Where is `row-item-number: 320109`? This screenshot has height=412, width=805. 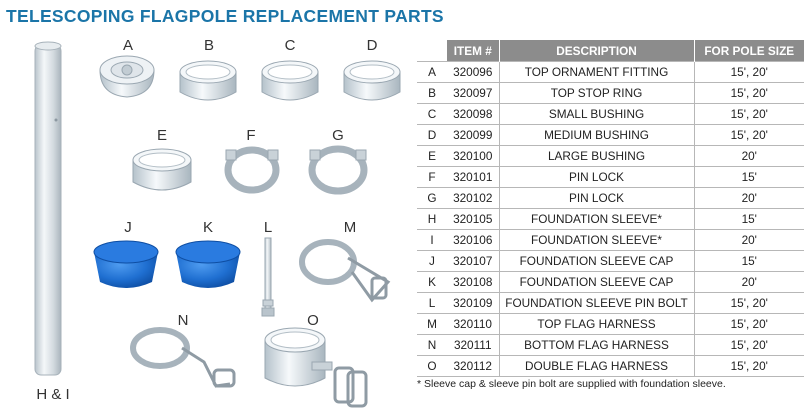 row-item-number: 320109 is located at coordinates (473, 303).